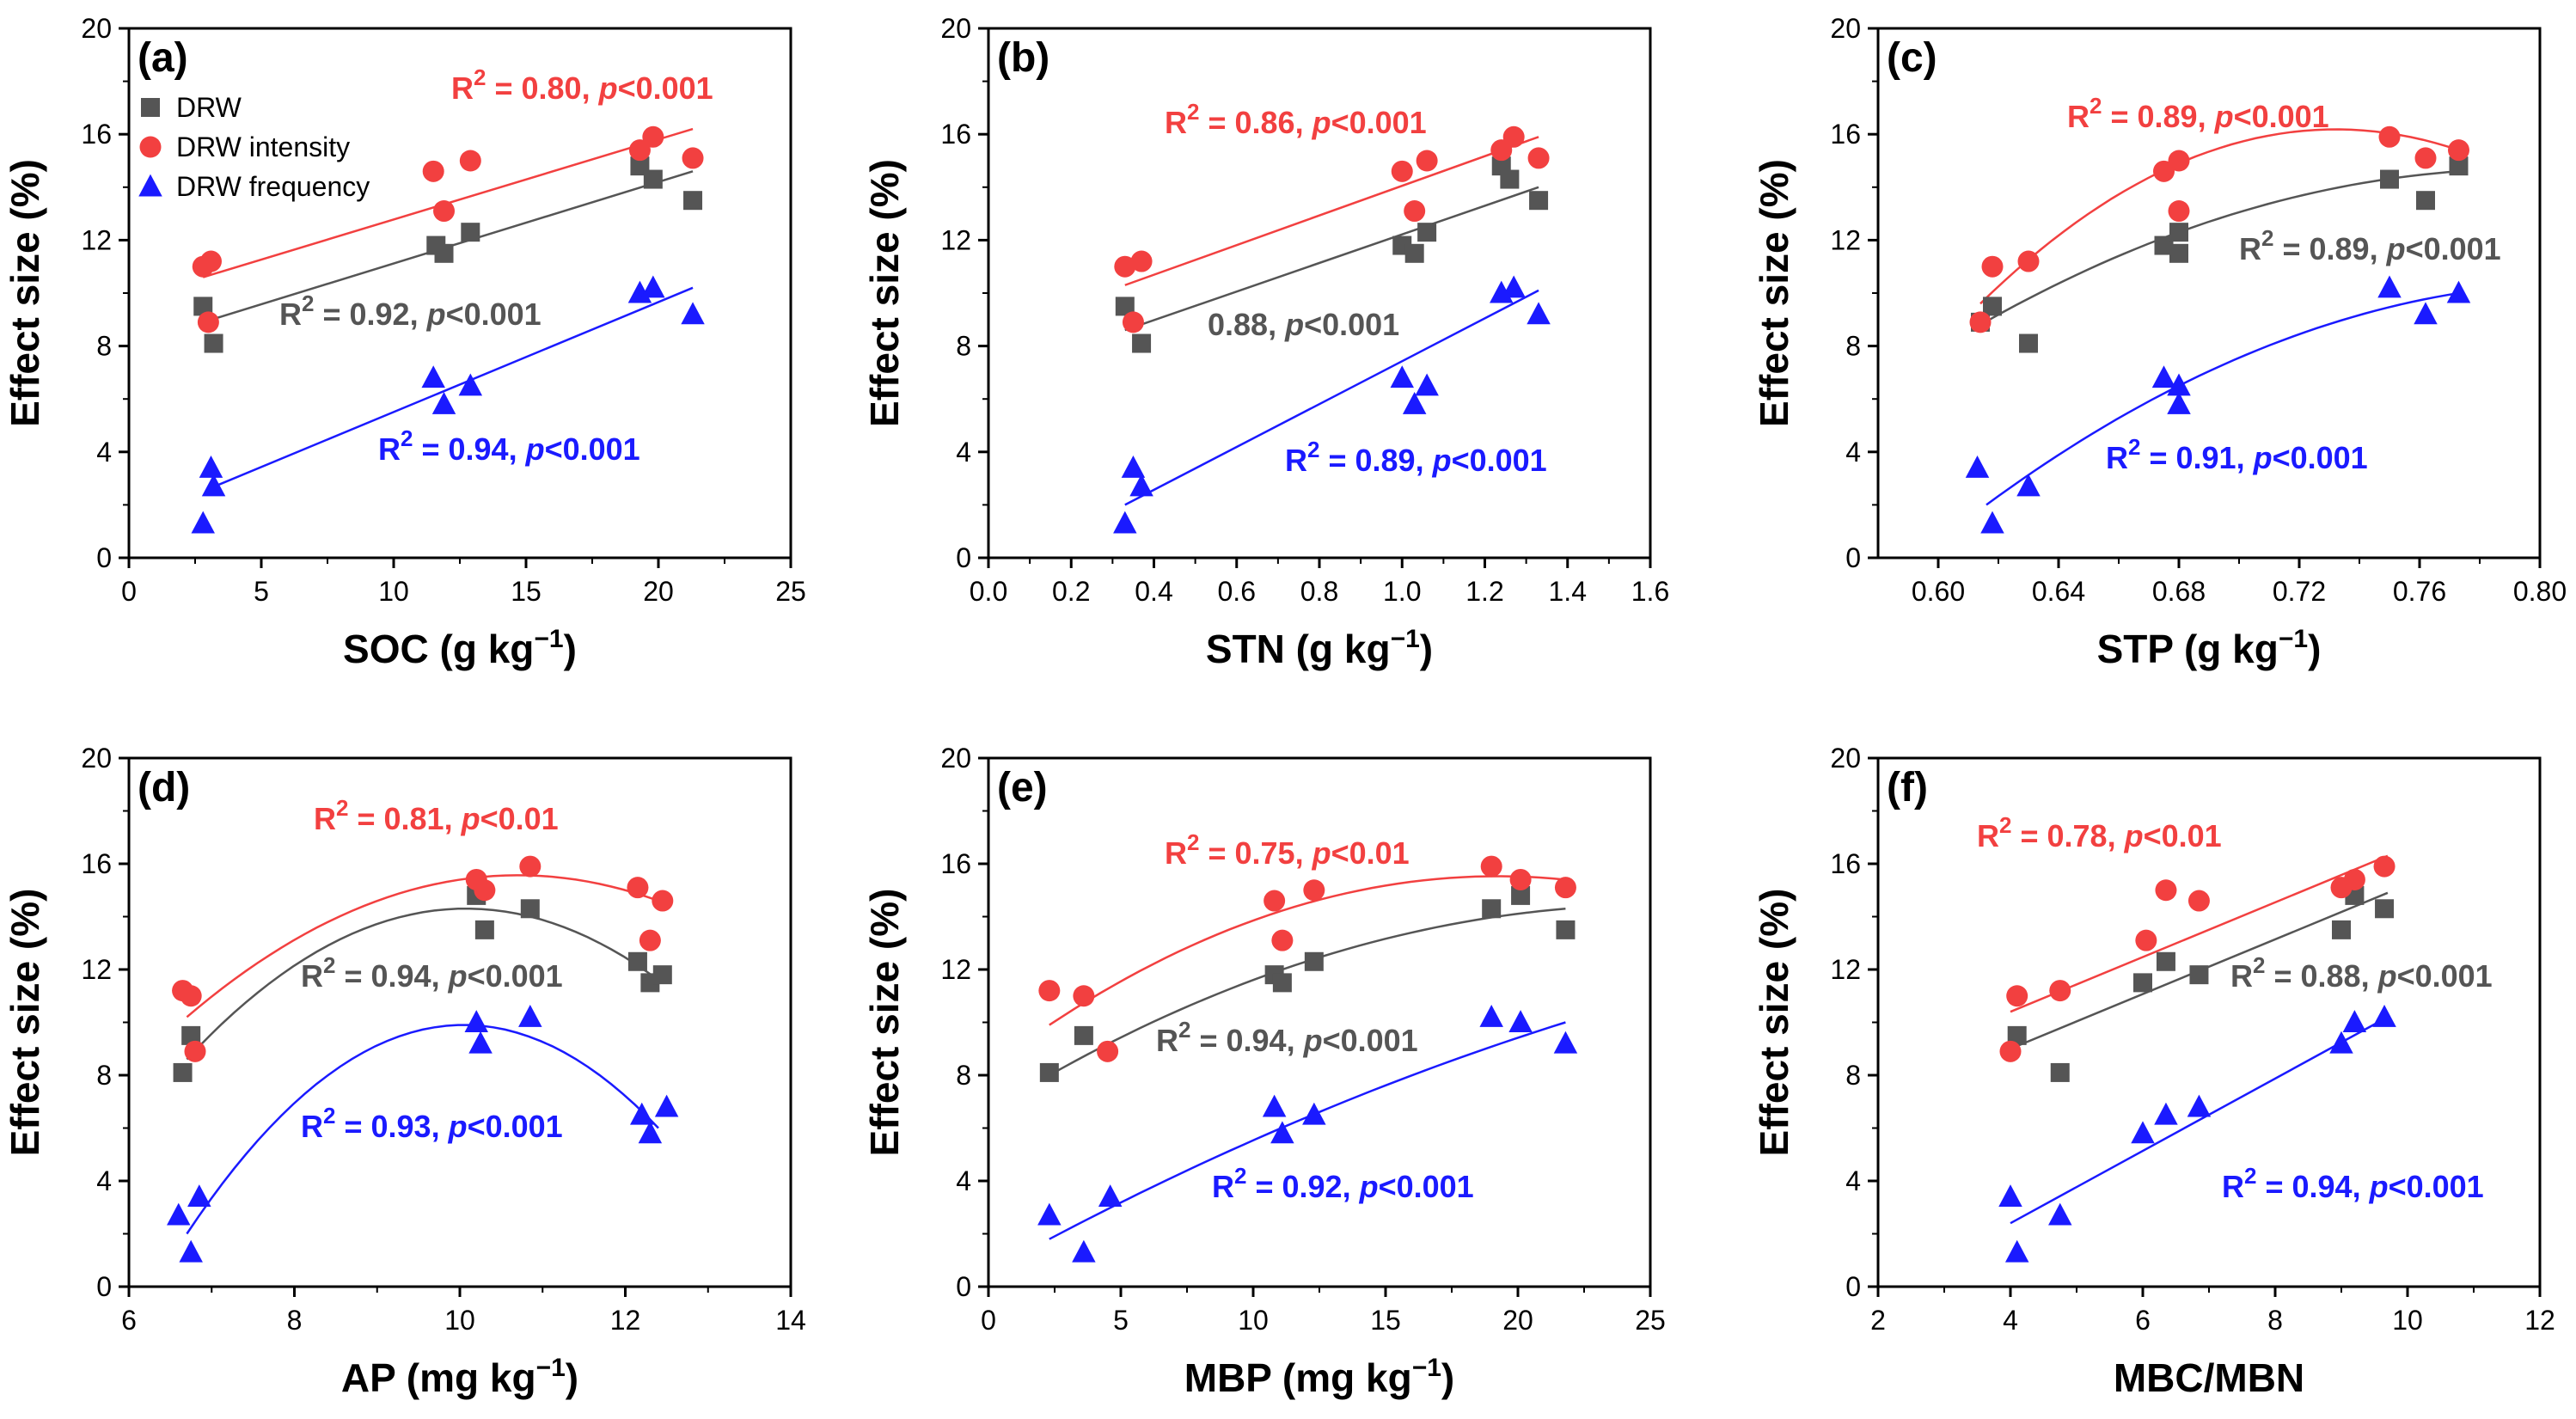  Describe the element at coordinates (391, 976) in the screenshot. I see `r2-value: = 0.94,` at that location.